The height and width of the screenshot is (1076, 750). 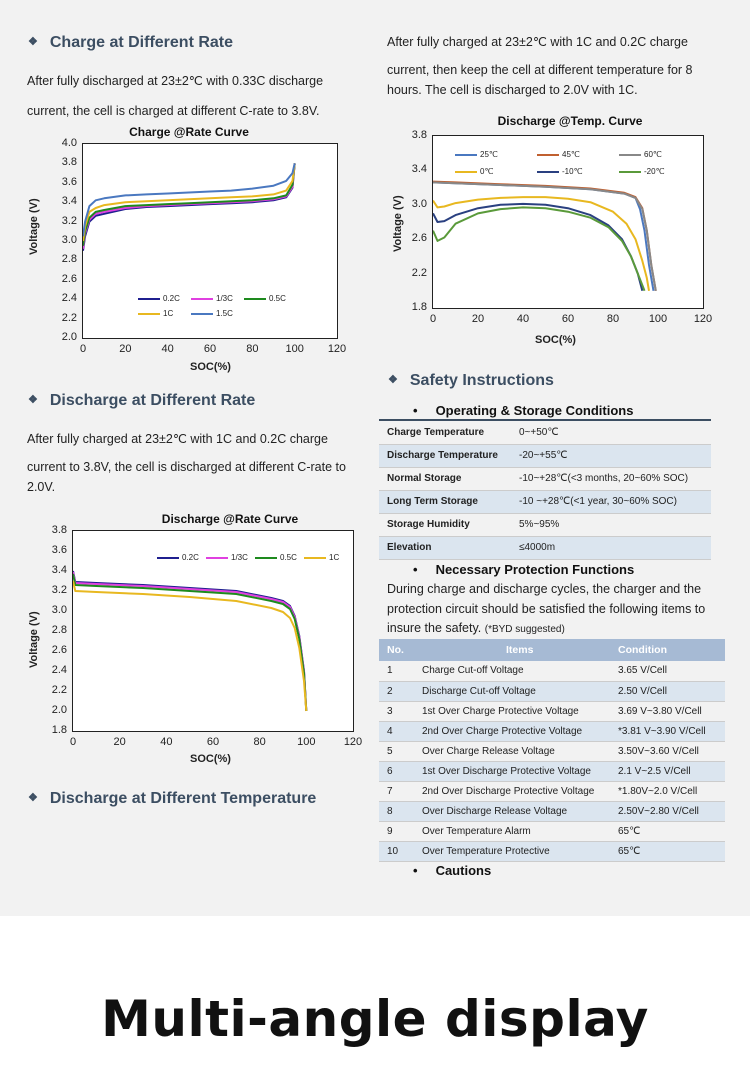 What do you see at coordinates (560, 171) in the screenshot?
I see `legend-item: -10℃` at bounding box center [560, 171].